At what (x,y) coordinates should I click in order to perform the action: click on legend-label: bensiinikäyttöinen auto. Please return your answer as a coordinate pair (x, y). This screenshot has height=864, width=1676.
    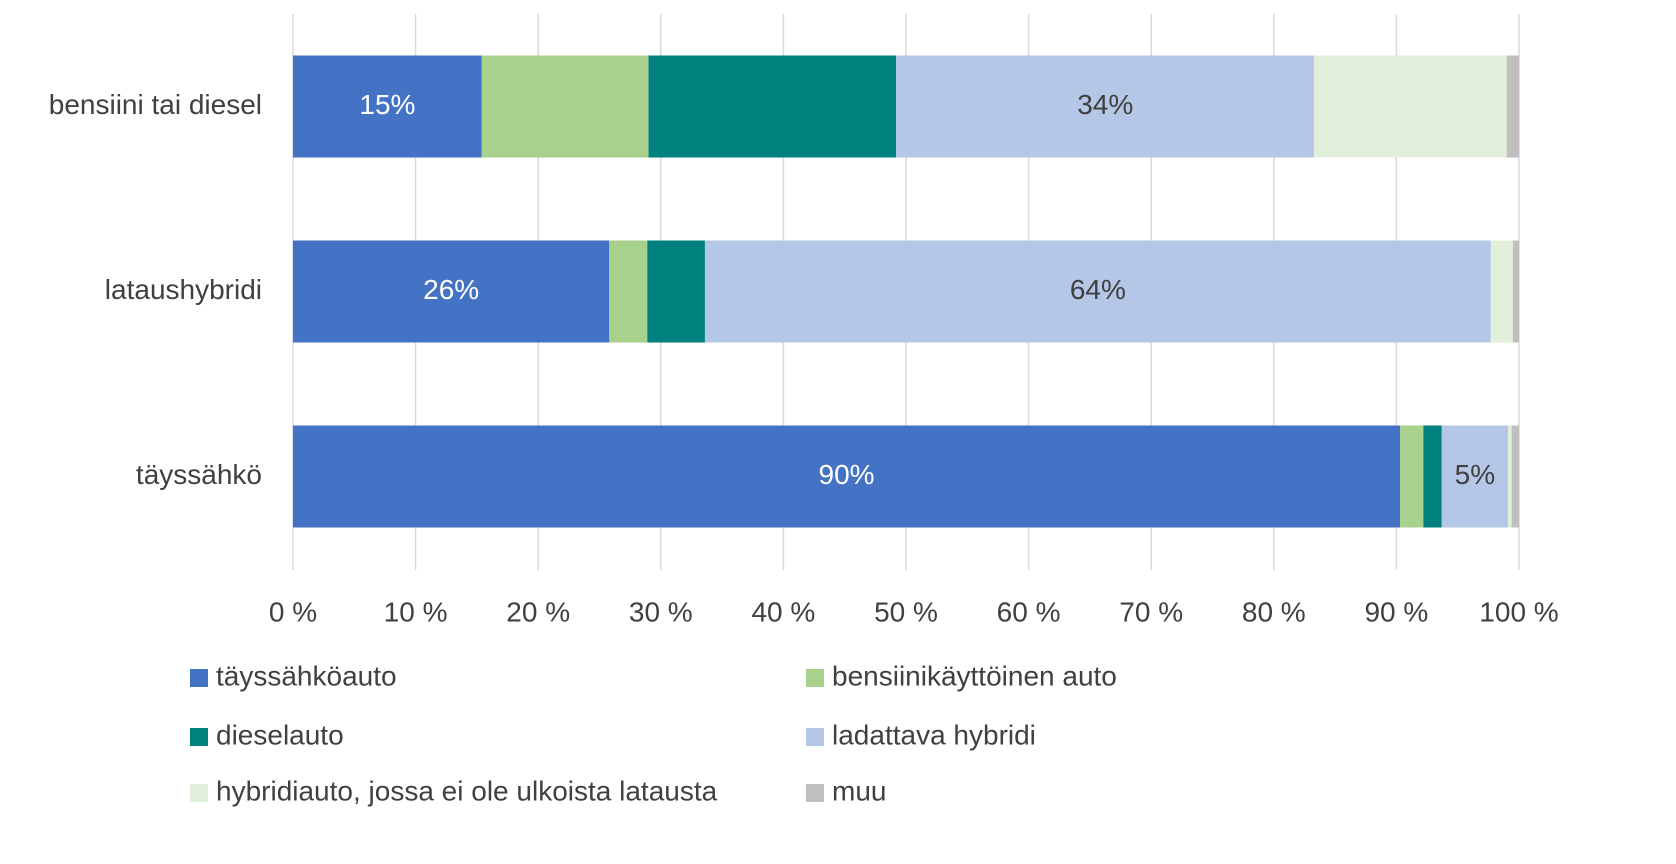
    Looking at the image, I should click on (974, 675).